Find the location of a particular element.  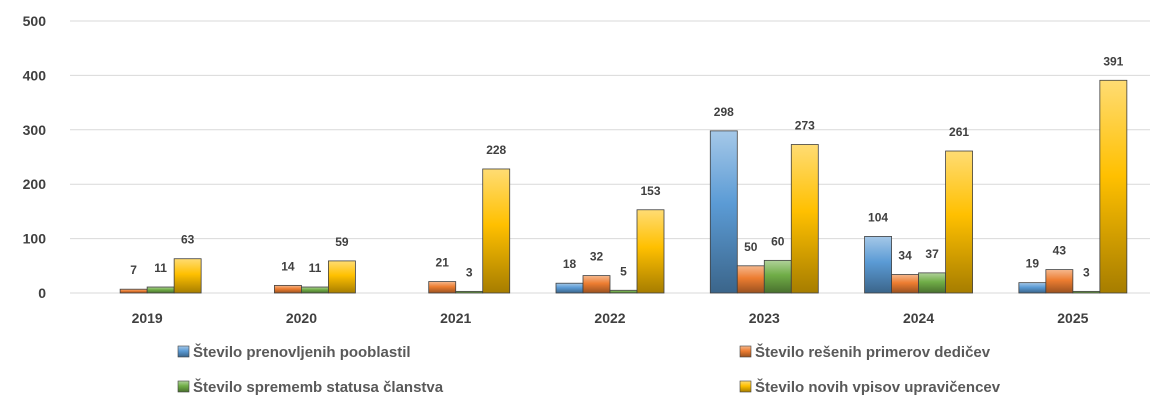

data-label: 43 is located at coordinates (1060, 251).